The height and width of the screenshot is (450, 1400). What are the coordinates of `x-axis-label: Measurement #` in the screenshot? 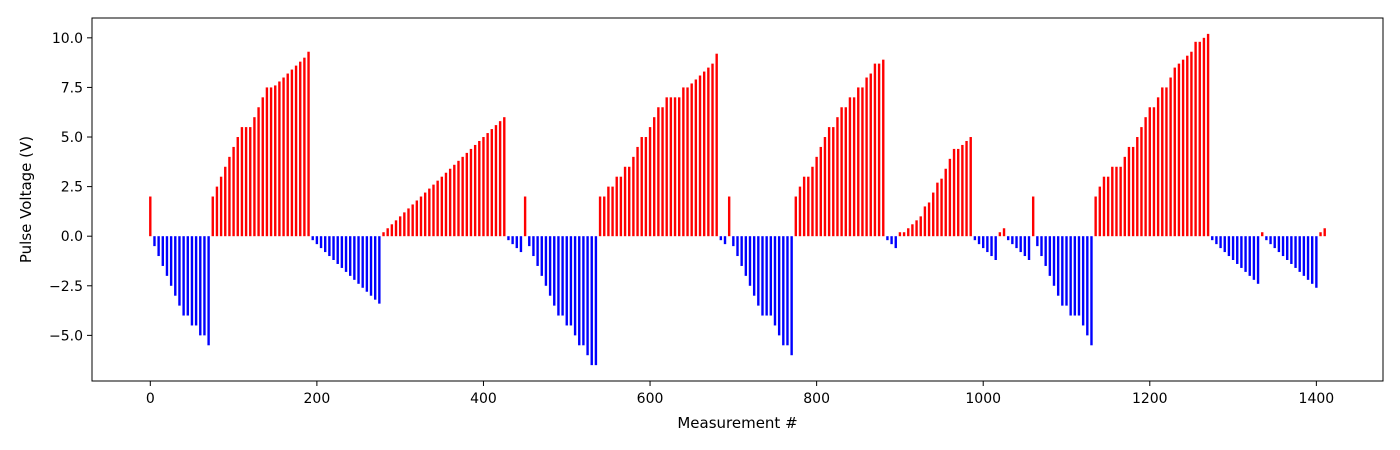 It's located at (737, 423).